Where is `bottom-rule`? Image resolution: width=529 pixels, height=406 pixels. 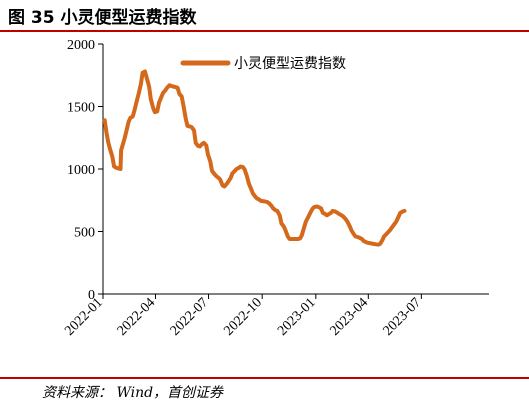 bottom-rule is located at coordinates (264, 378).